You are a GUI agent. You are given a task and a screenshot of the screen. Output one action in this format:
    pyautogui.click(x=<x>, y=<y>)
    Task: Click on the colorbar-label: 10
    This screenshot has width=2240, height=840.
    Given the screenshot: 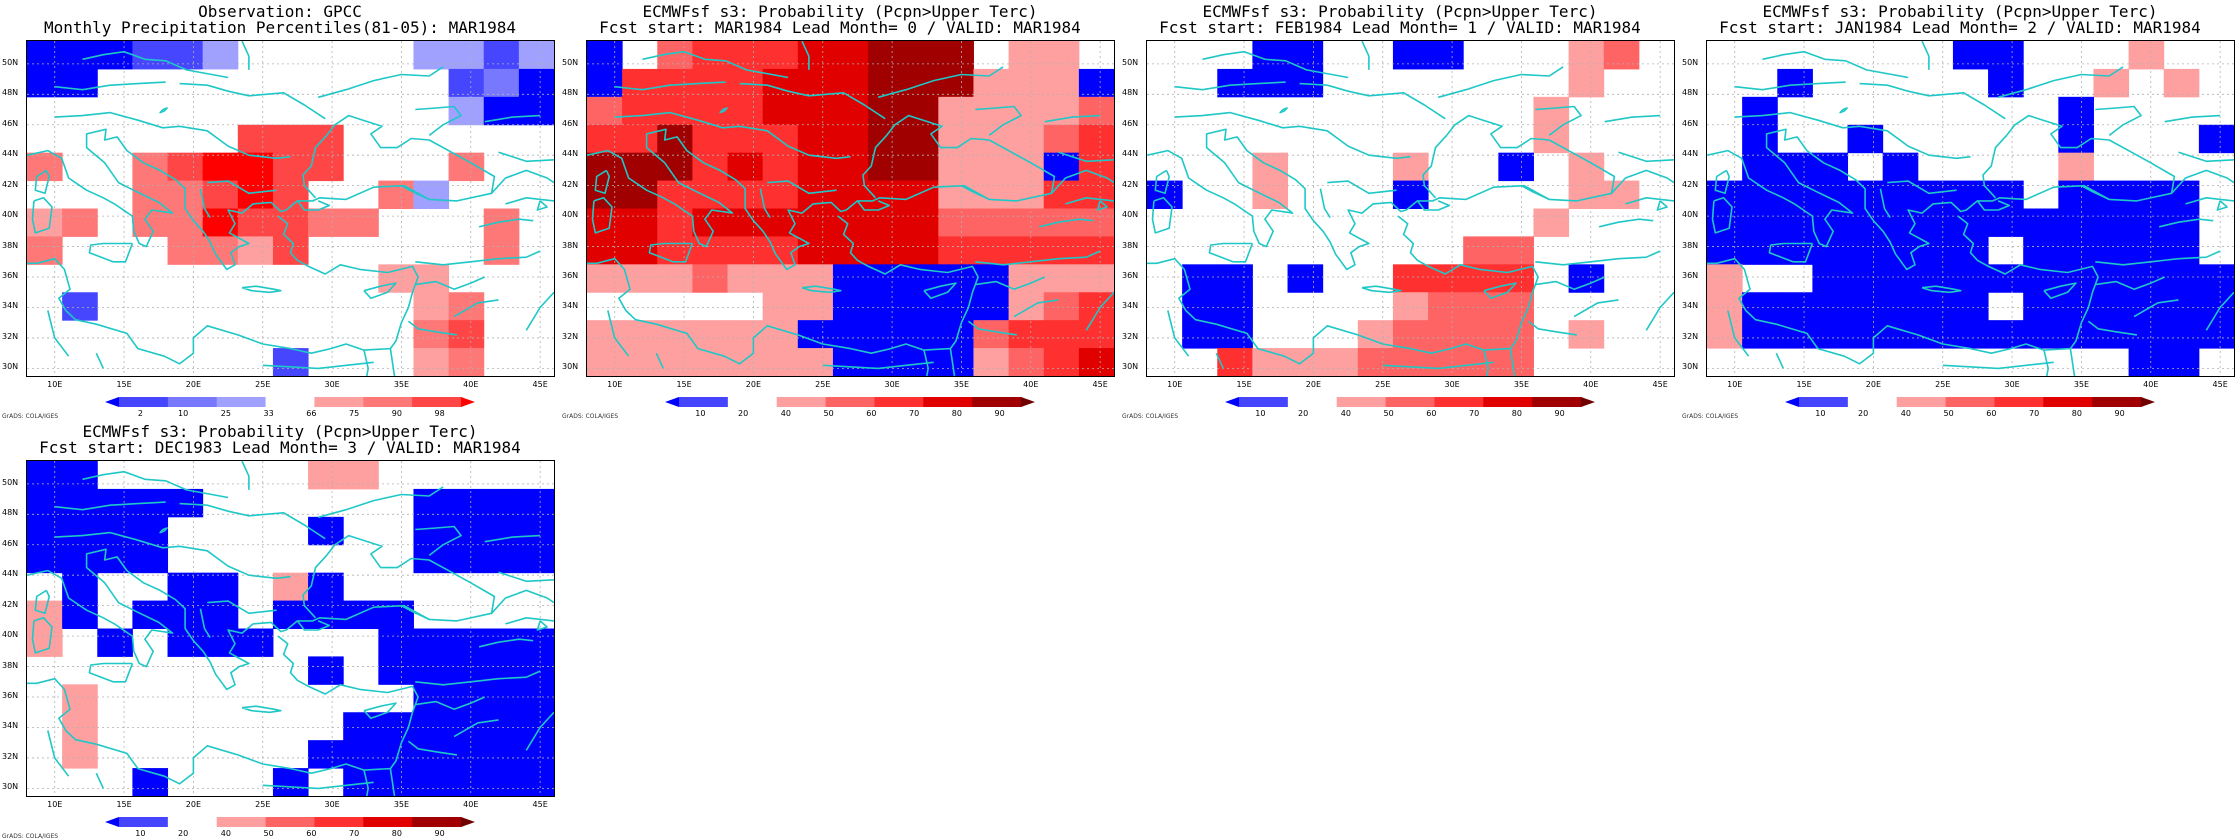 What is the action you would take?
    pyautogui.click(x=183, y=413)
    